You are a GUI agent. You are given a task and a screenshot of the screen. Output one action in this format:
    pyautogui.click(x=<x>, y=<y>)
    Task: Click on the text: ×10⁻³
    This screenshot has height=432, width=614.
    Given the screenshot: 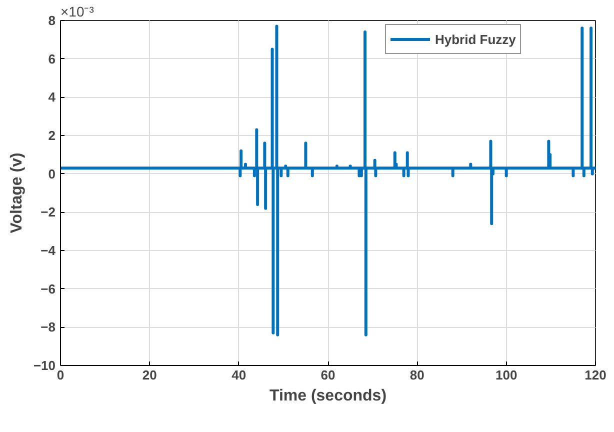 What is the action you would take?
    pyautogui.click(x=77, y=12)
    